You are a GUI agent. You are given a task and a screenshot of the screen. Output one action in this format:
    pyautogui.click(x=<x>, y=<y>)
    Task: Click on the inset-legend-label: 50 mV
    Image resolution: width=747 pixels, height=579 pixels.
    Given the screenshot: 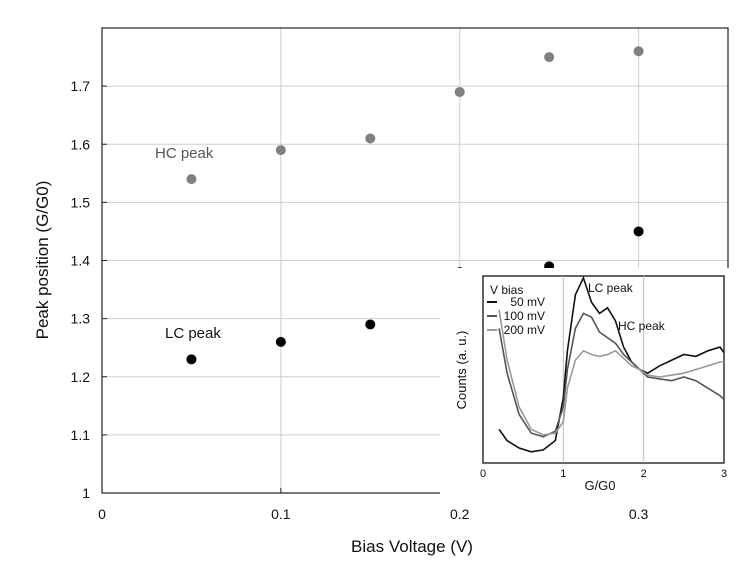 What is the action you would take?
    pyautogui.click(x=527, y=302)
    